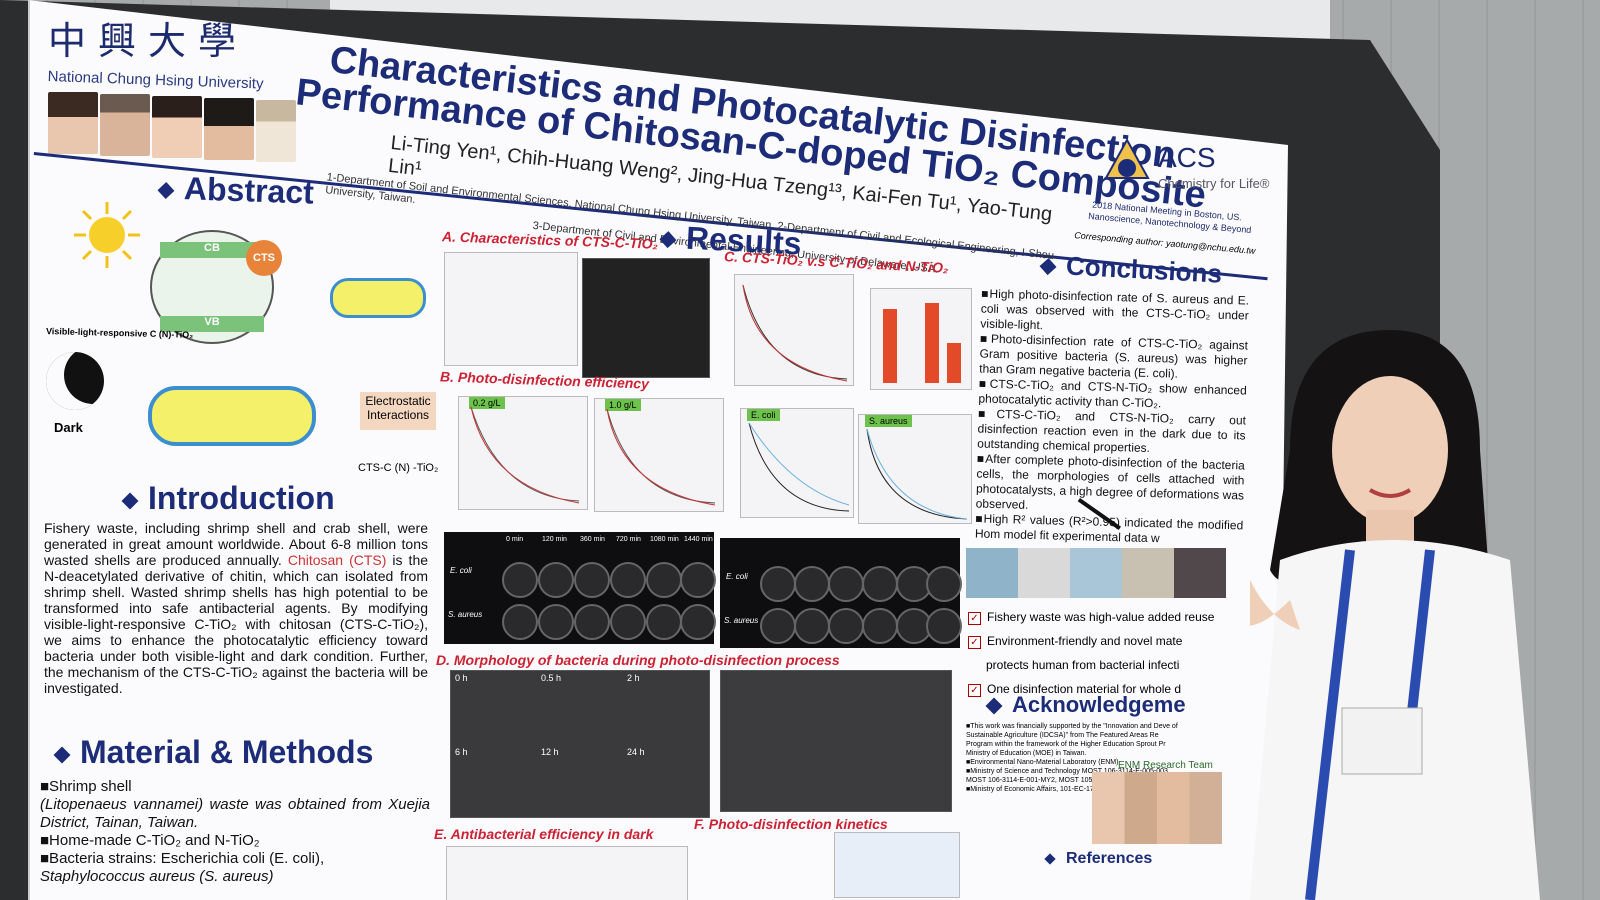  What do you see at coordinates (264, 258) in the screenshot?
I see `cts-node: CTS` at bounding box center [264, 258].